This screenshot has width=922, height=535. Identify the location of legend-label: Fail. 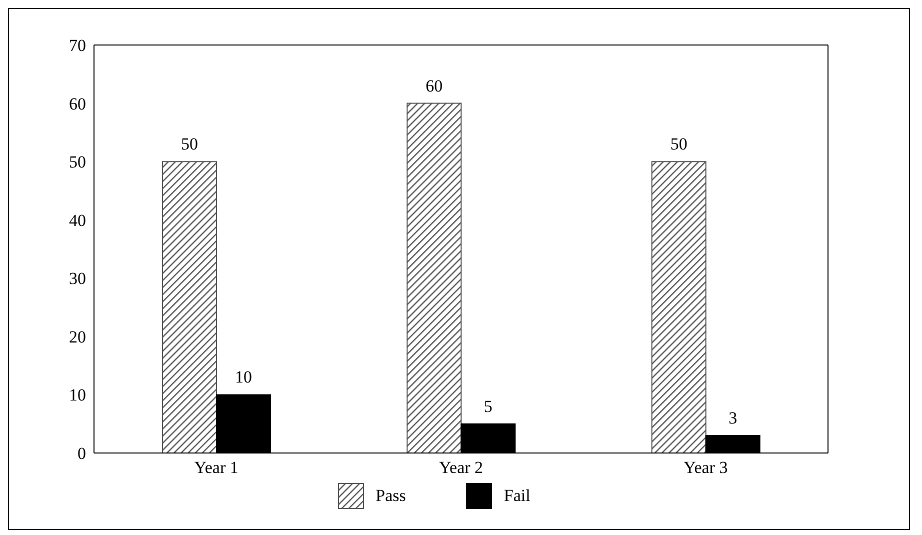
(517, 496).